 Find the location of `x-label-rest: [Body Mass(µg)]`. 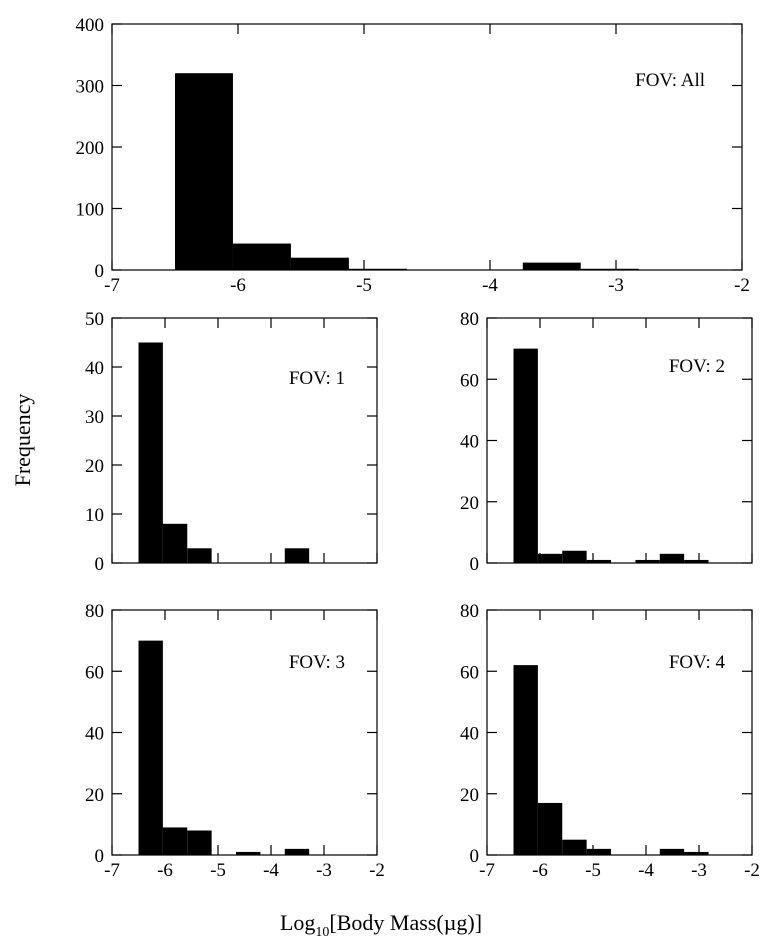

x-label-rest: [Body Mass(µg)] is located at coordinates (405, 922).